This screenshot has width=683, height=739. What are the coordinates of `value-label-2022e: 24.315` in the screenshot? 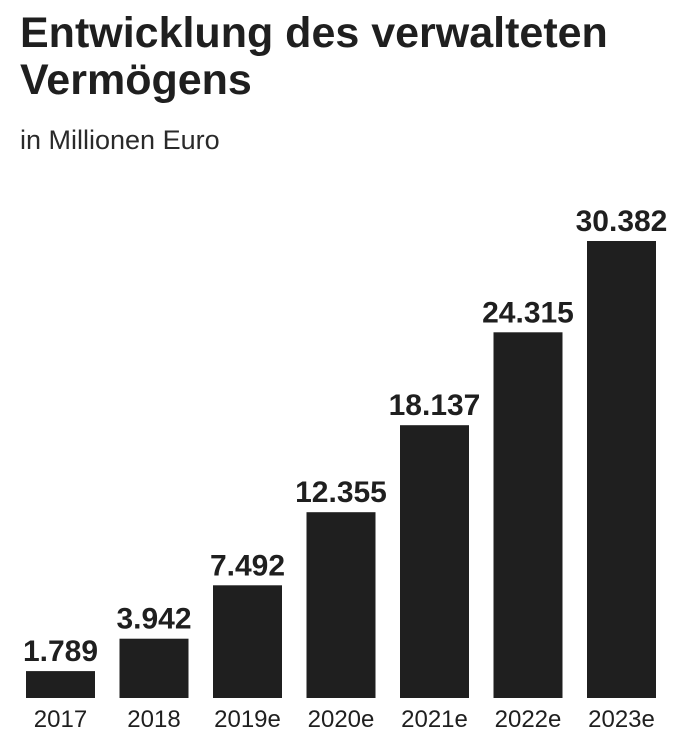 It's located at (528, 312).